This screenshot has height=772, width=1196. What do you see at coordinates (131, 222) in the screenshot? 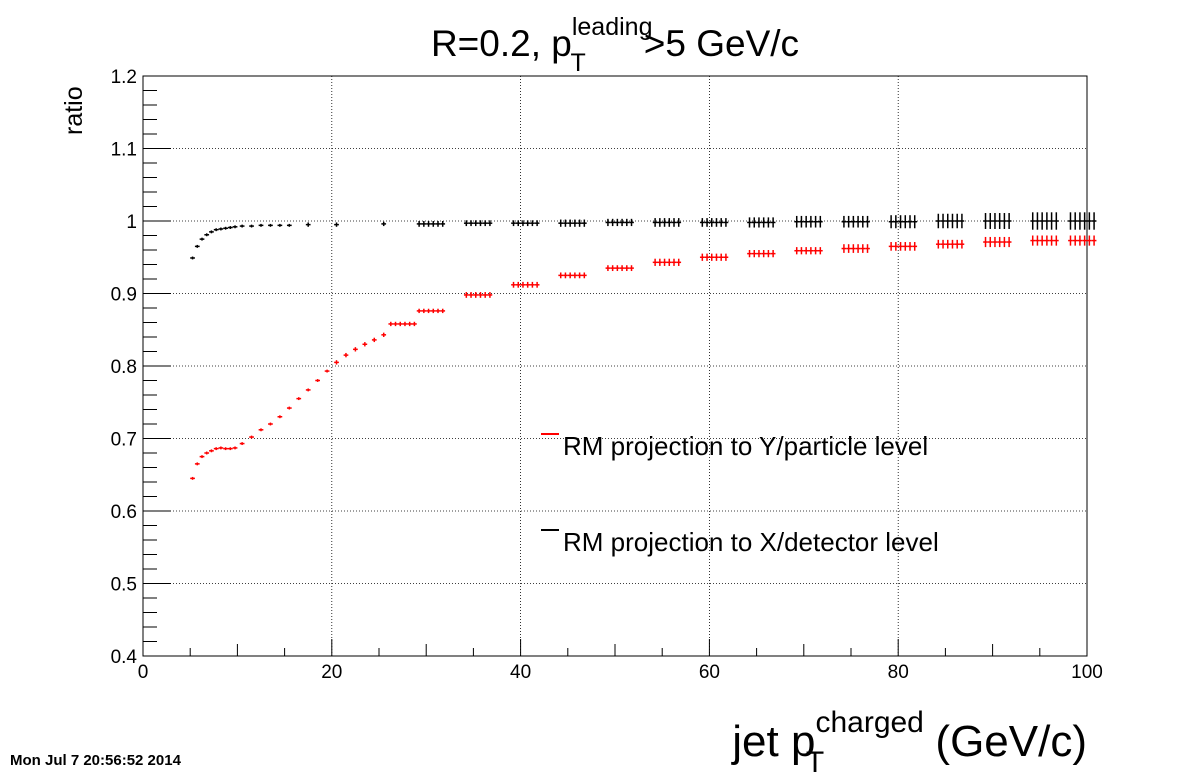
I see `y-tick-label: 1` at bounding box center [131, 222].